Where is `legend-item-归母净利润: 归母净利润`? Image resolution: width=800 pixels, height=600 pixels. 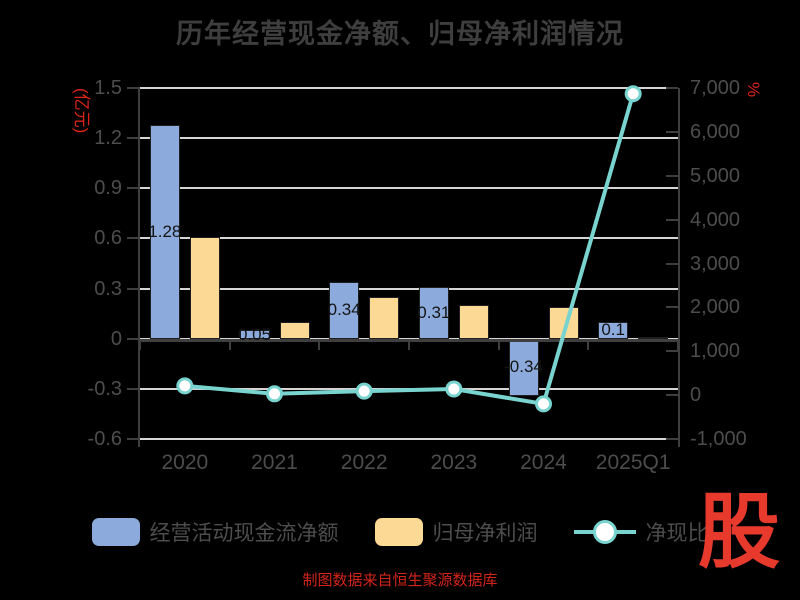
legend-item-归母净利润: 归母净利润 is located at coordinates (456, 532).